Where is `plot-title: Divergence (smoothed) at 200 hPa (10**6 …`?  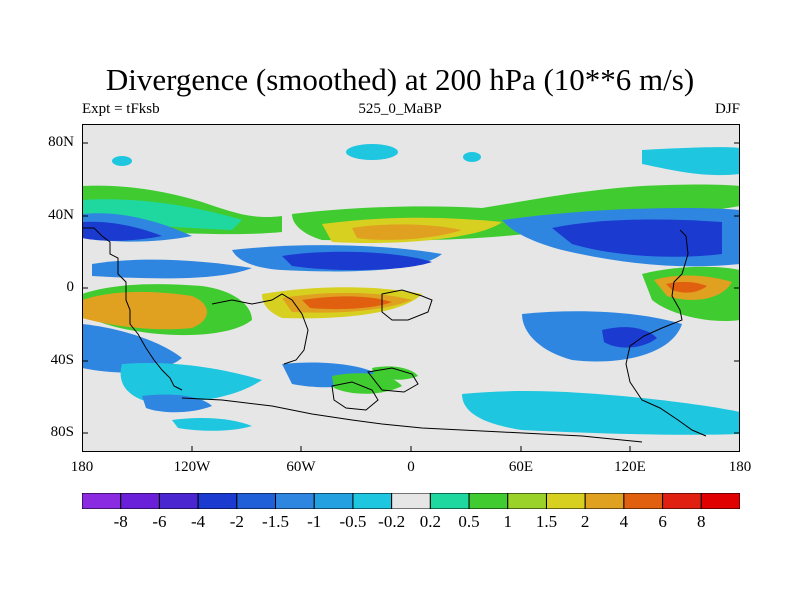
plot-title: Divergence (smoothed) at 200 hPa (10**6 … is located at coordinates (400, 79).